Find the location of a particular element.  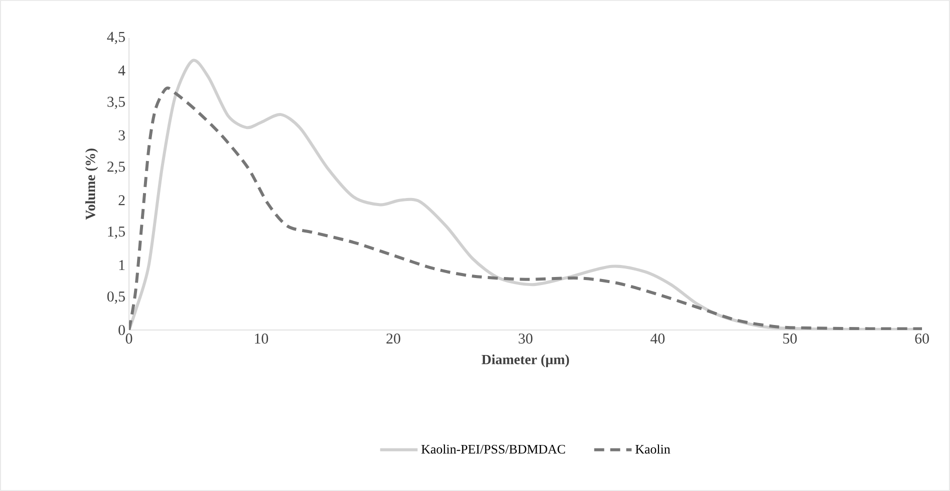

y-tick-label: 1 is located at coordinates (122, 265).